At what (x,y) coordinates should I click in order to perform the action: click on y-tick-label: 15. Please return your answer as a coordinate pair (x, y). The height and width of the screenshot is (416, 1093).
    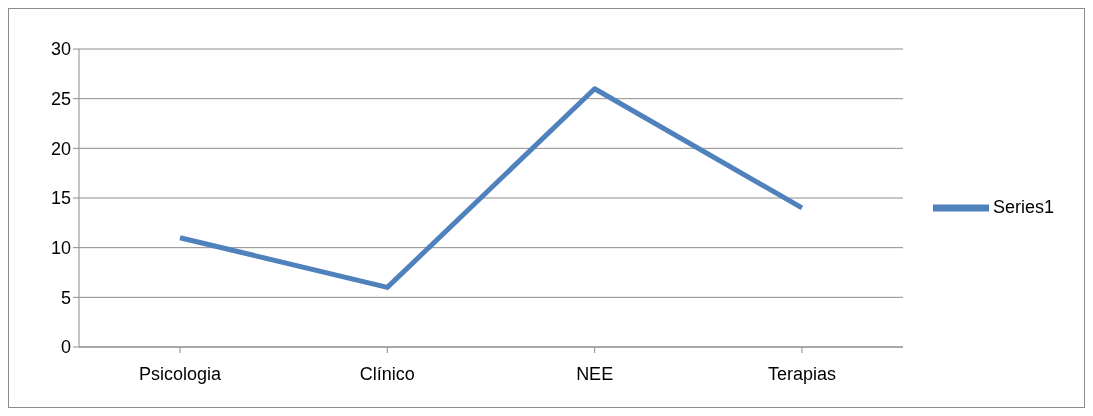
    Looking at the image, I should click on (60, 198).